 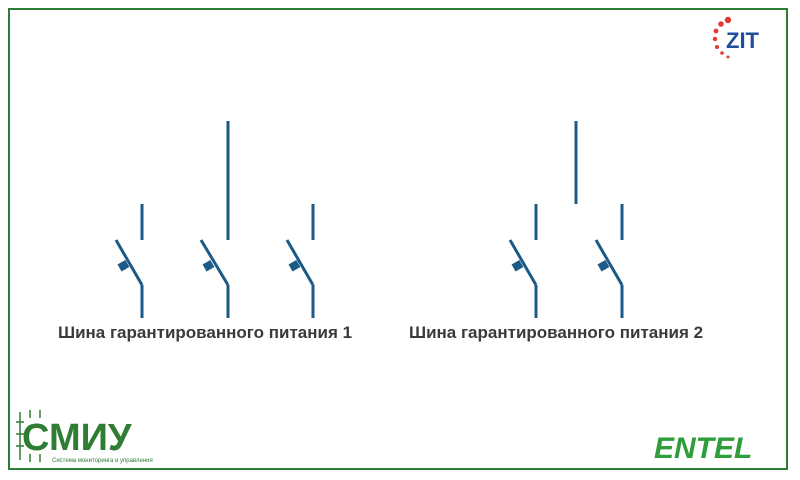 I want to click on bus-2-label: Шина гарантированного питания 2, so click(x=556, y=332).